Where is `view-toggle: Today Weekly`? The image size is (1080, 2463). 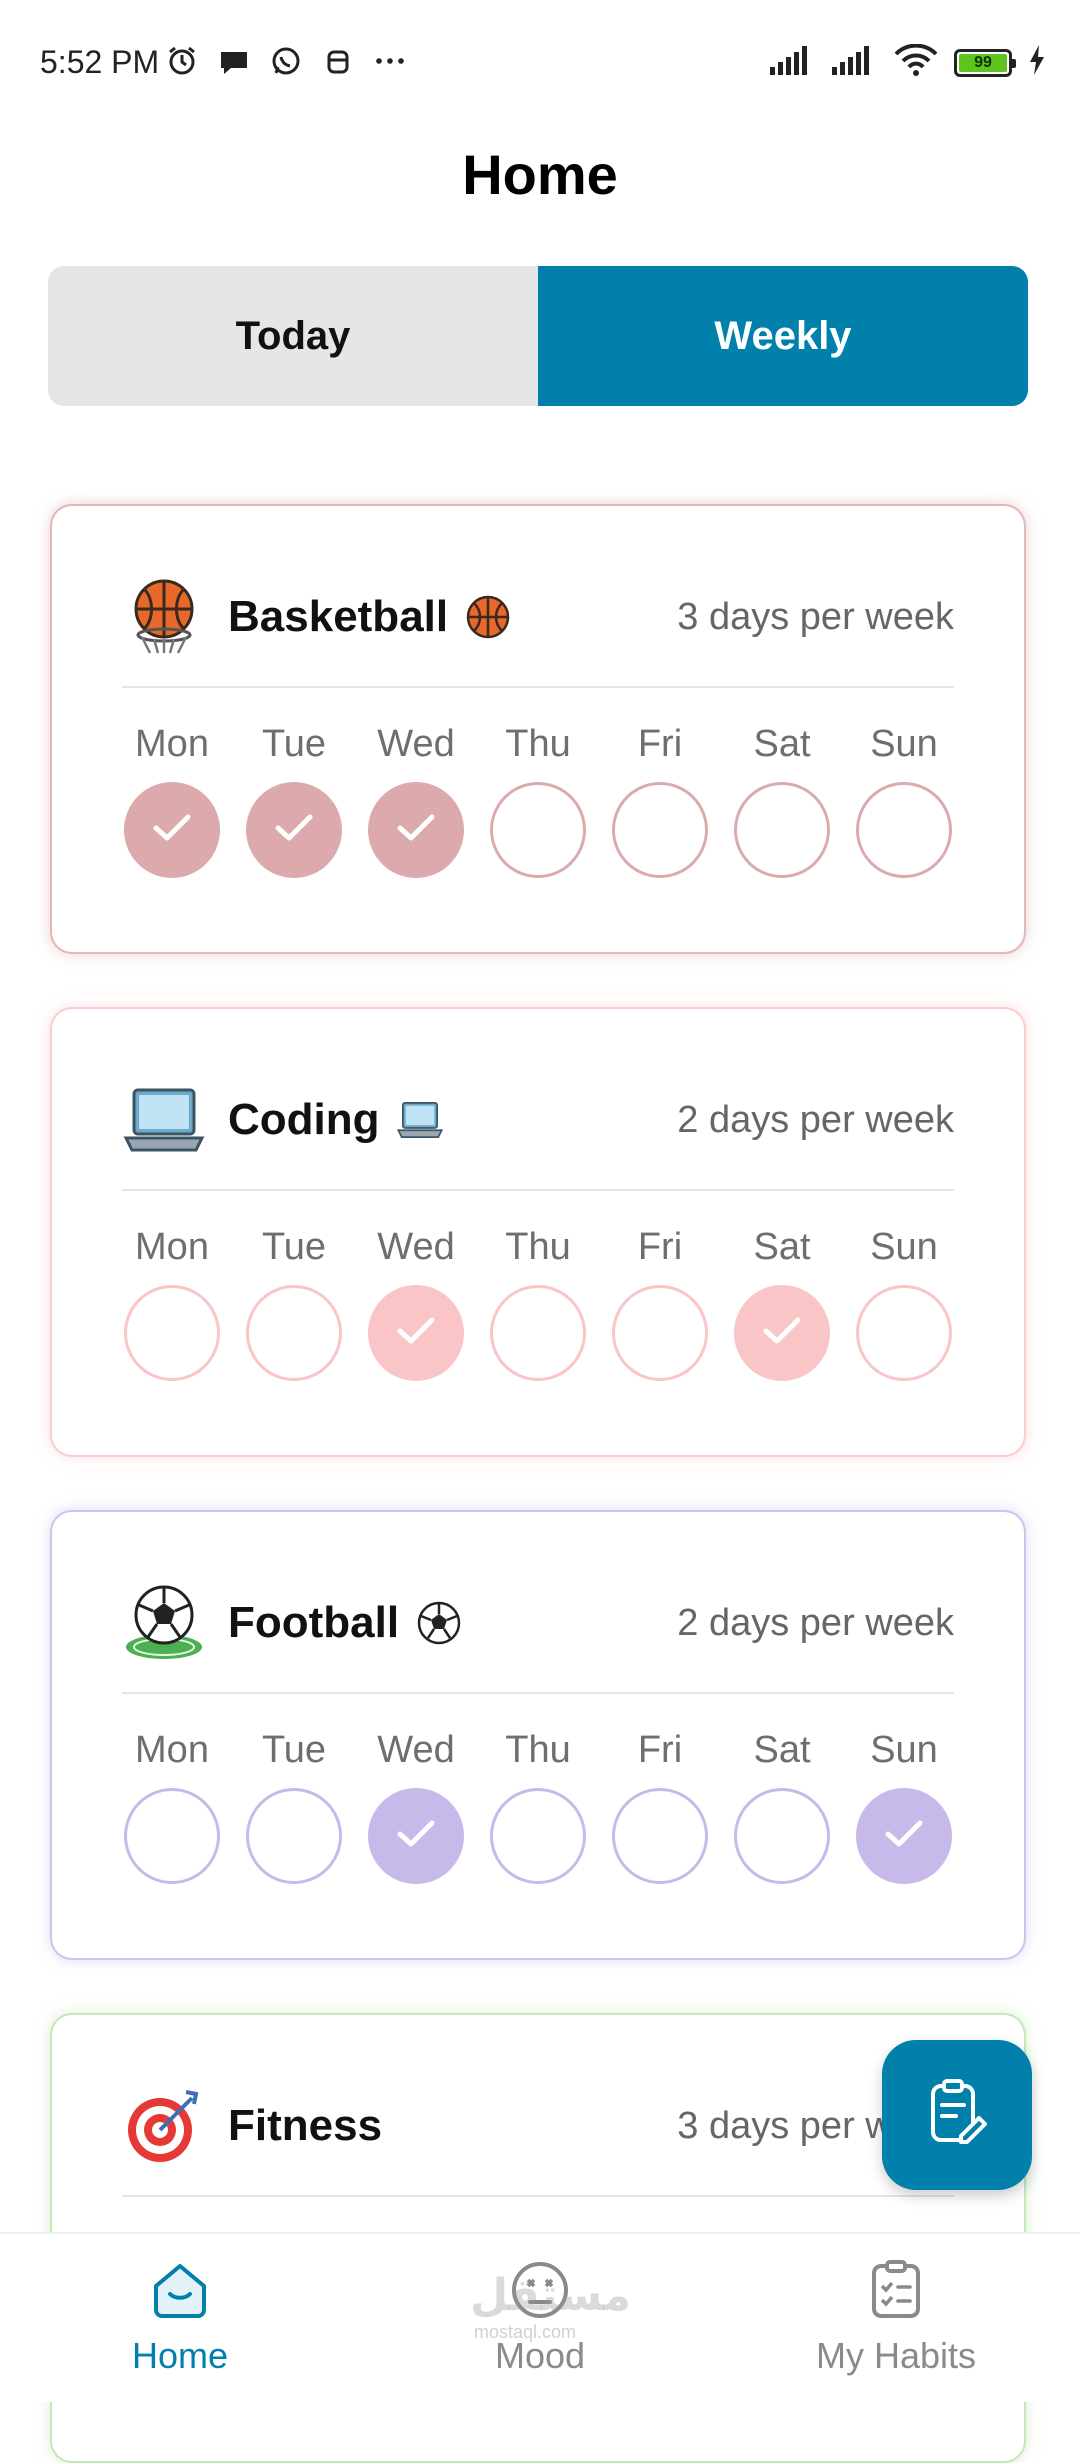
view-toggle: Today Weekly is located at coordinates (538, 336).